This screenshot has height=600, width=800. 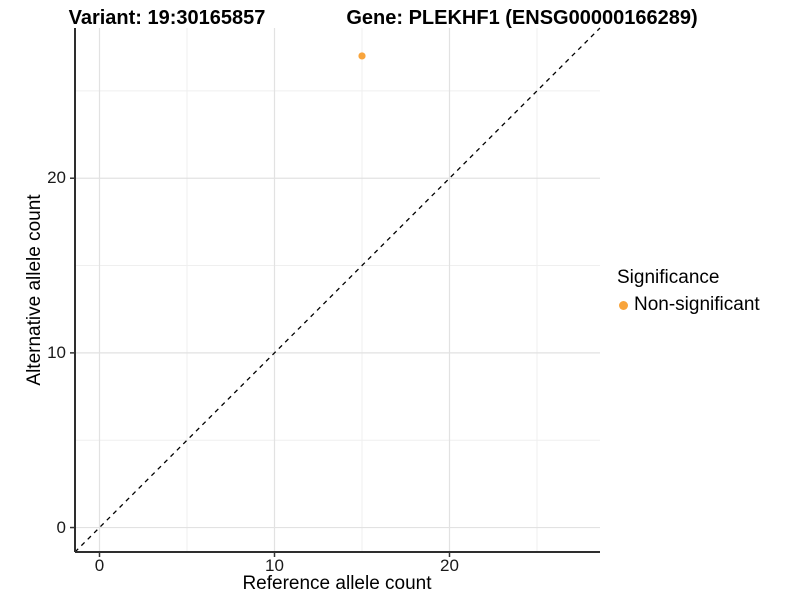 I want to click on y-tick-label: 10, so click(x=56, y=352).